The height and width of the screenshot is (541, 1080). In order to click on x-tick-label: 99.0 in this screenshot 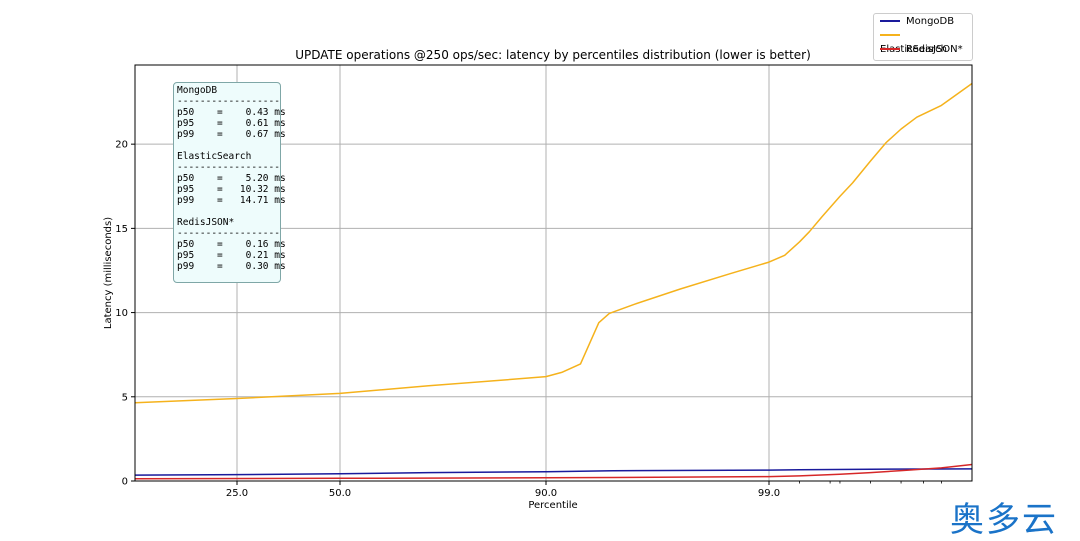, I will do `click(769, 493)`.